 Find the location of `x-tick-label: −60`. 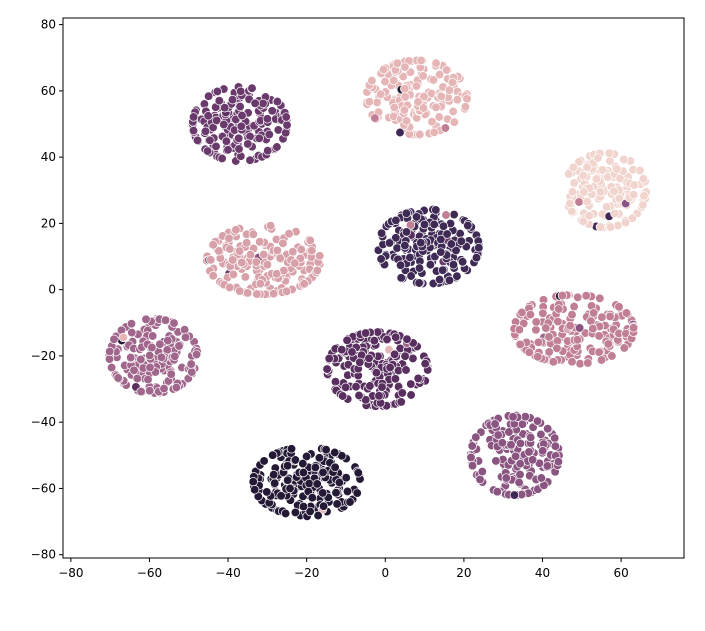

x-tick-label: −60 is located at coordinates (149, 573).